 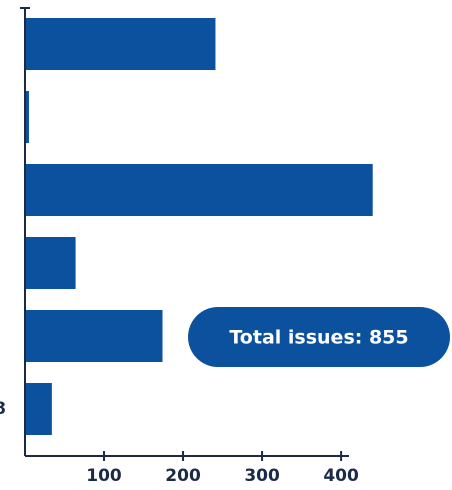 What do you see at coordinates (104, 476) in the screenshot?
I see `x-tick-label: 100` at bounding box center [104, 476].